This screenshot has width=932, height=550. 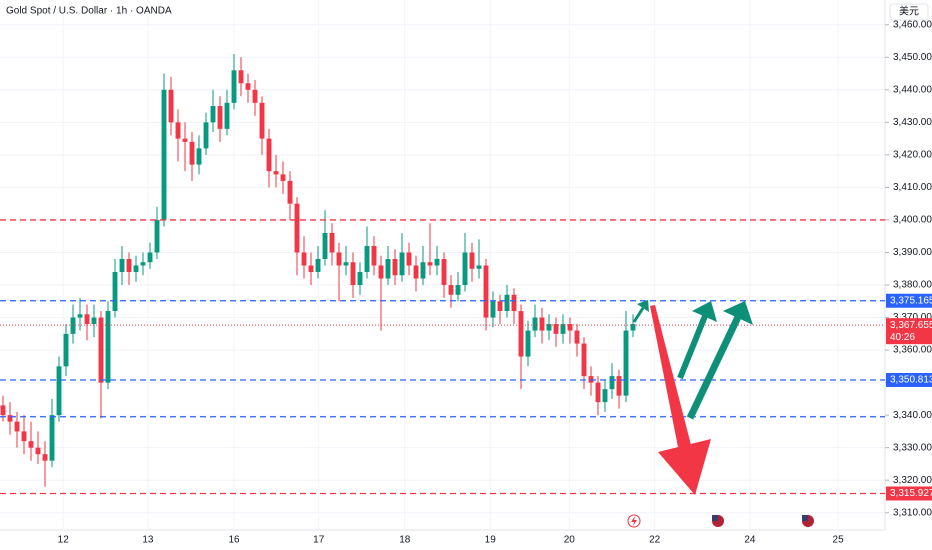 I want to click on y-tick-label: 3,410.000, so click(x=912, y=187).